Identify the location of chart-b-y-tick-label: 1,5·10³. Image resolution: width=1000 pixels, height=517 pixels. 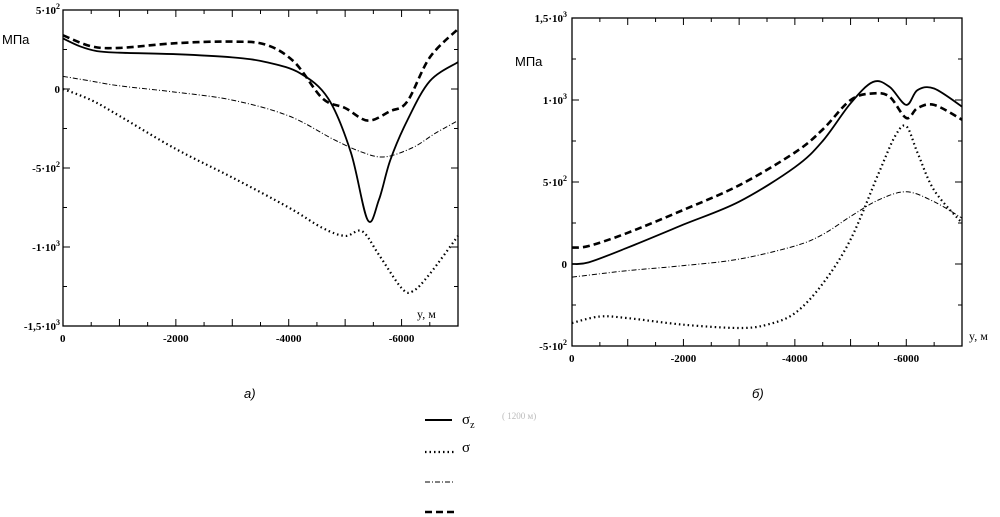
(551, 17).